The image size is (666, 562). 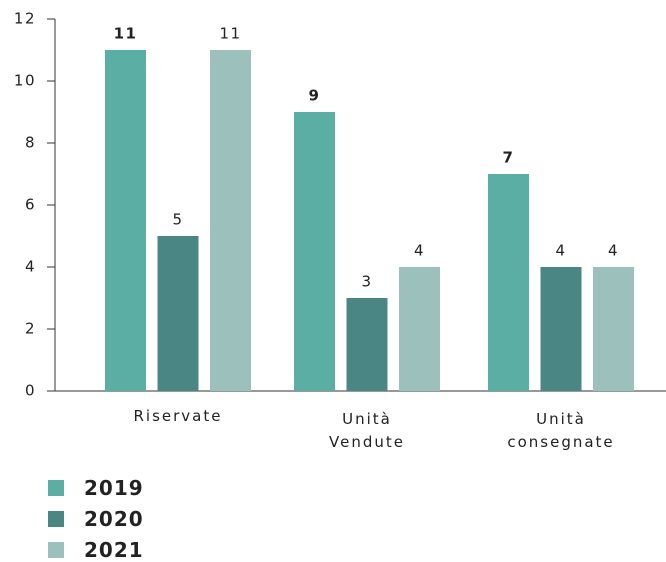 What do you see at coordinates (30, 205) in the screenshot?
I see `y-tick-label: 6` at bounding box center [30, 205].